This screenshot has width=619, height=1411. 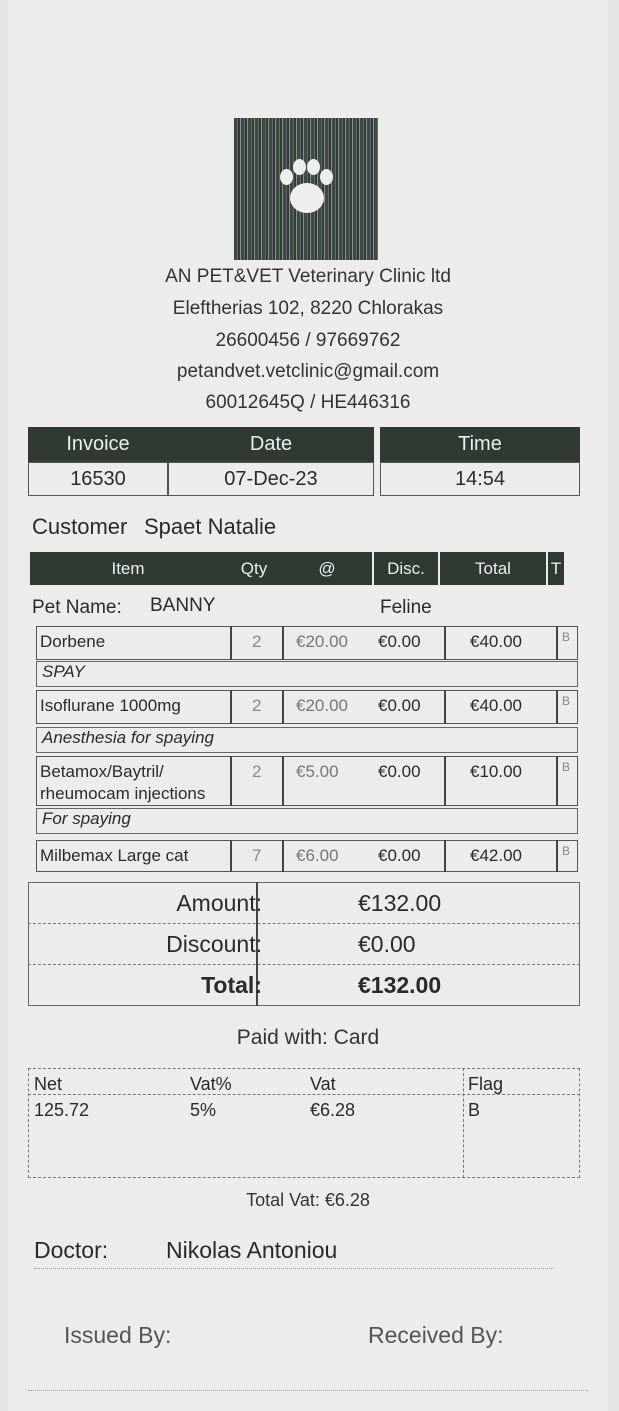 What do you see at coordinates (110, 705) in the screenshot?
I see `item-name: Isoflurane 1000mg` at bounding box center [110, 705].